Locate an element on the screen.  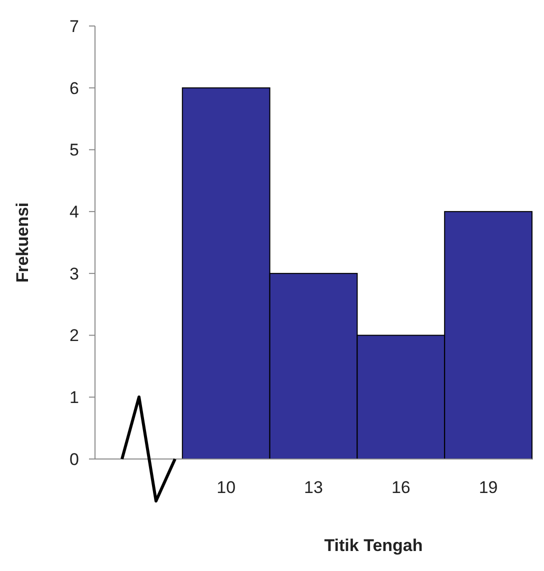
y-axis-title: Frekuensi is located at coordinates (22, 242).